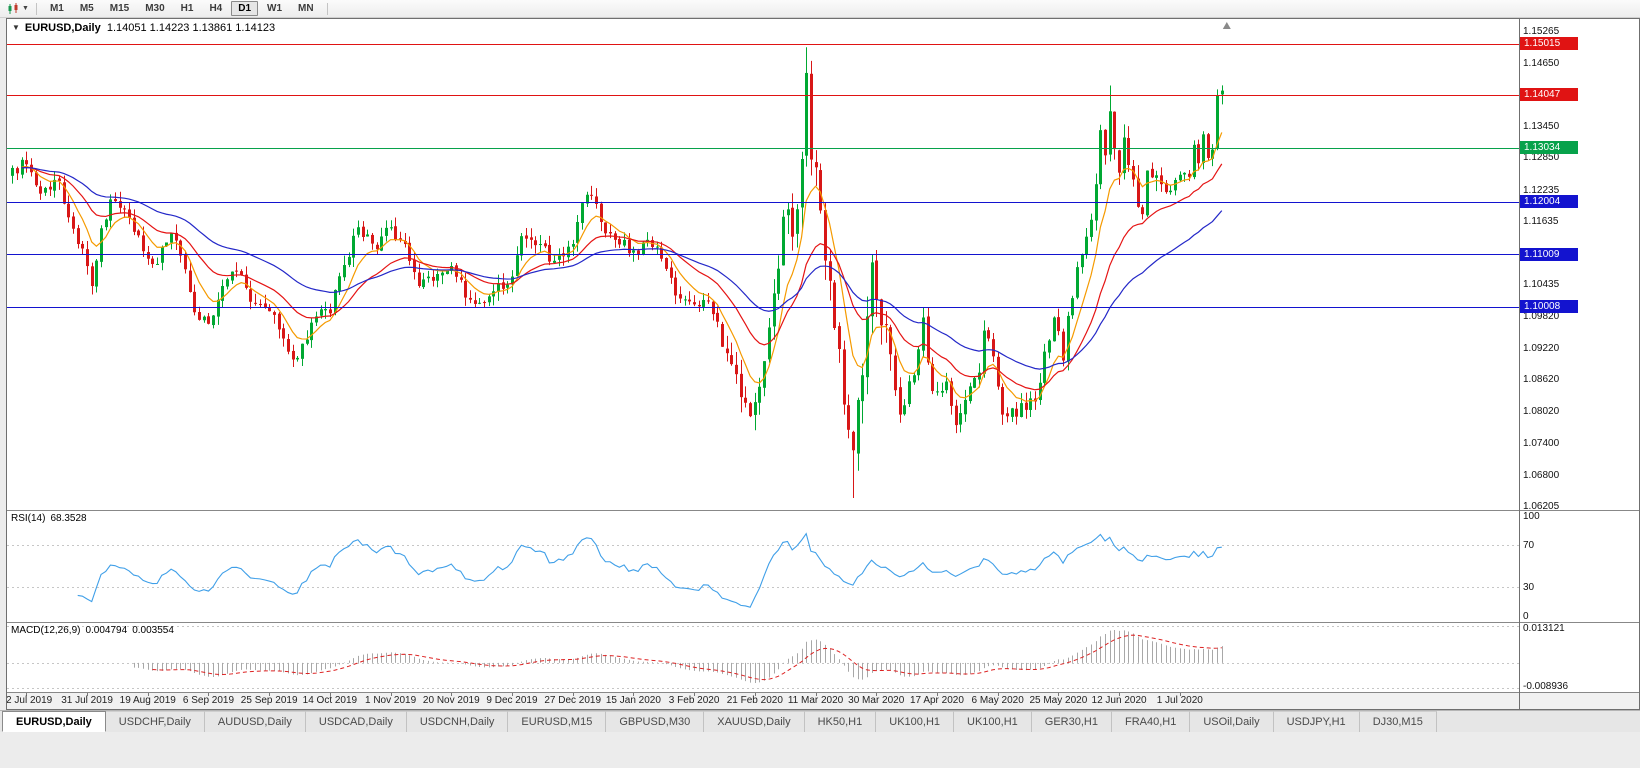 The width and height of the screenshot is (1640, 768). I want to click on price-label: 1.09820, so click(1541, 317).